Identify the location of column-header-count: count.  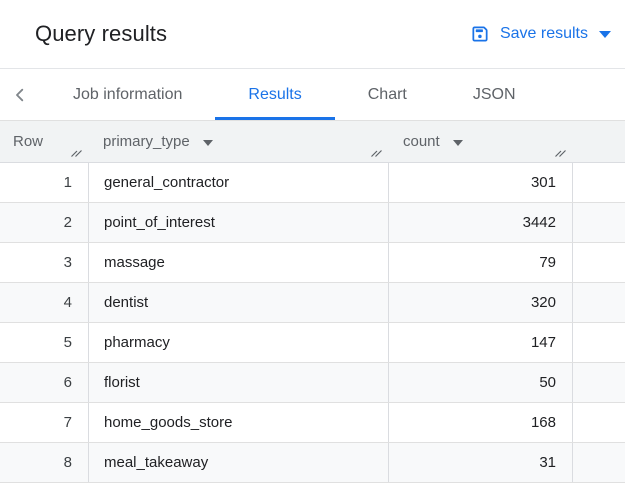
(480, 141).